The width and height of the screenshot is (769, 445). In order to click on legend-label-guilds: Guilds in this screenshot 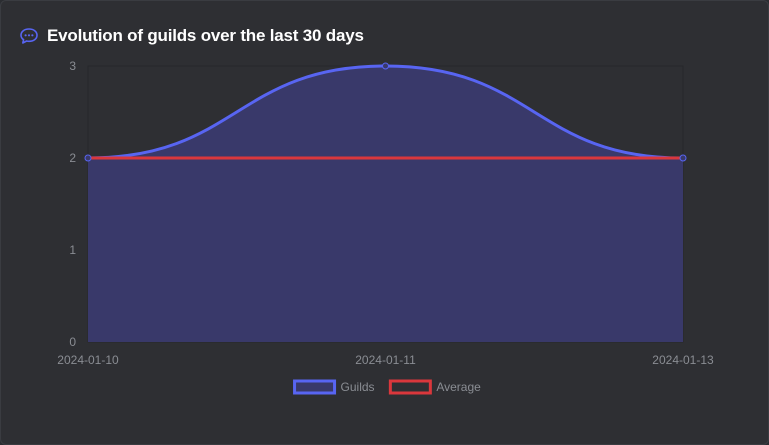, I will do `click(358, 387)`.